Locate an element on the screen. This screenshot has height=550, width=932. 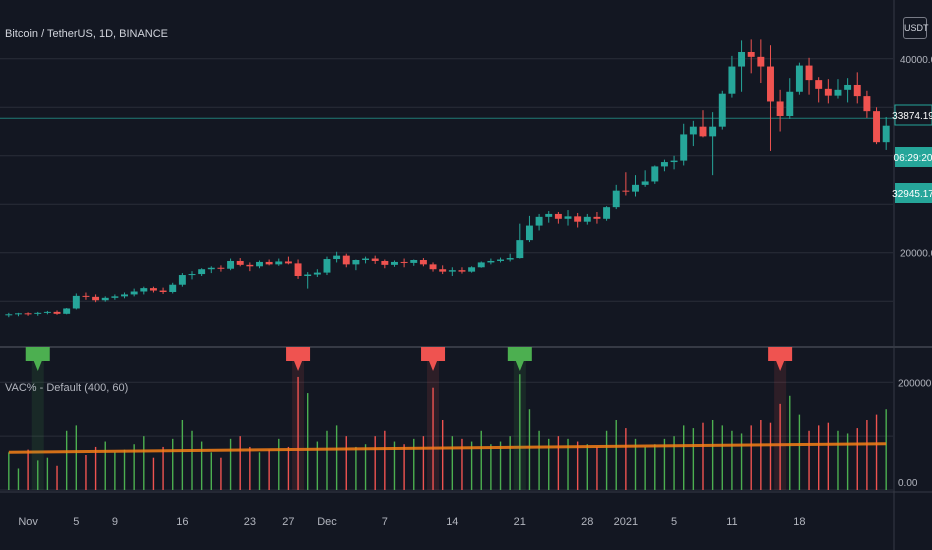
volume-tick-label: 0.00 is located at coordinates (908, 483).